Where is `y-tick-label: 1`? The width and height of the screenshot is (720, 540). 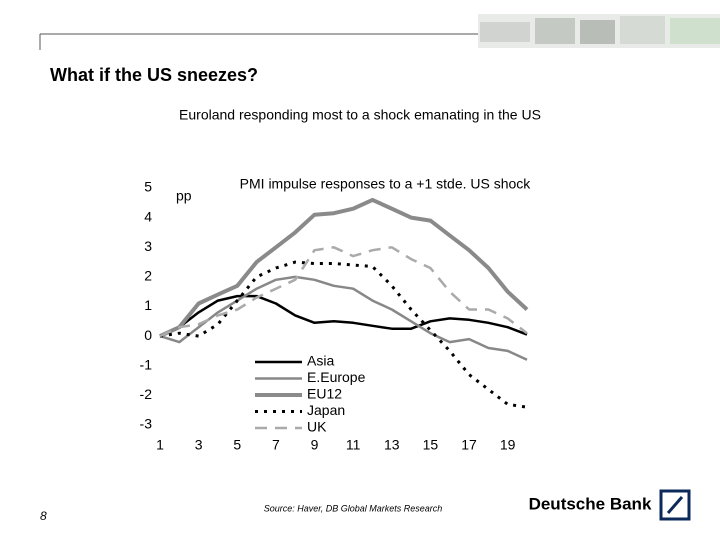 y-tick-label: 1 is located at coordinates (148, 305).